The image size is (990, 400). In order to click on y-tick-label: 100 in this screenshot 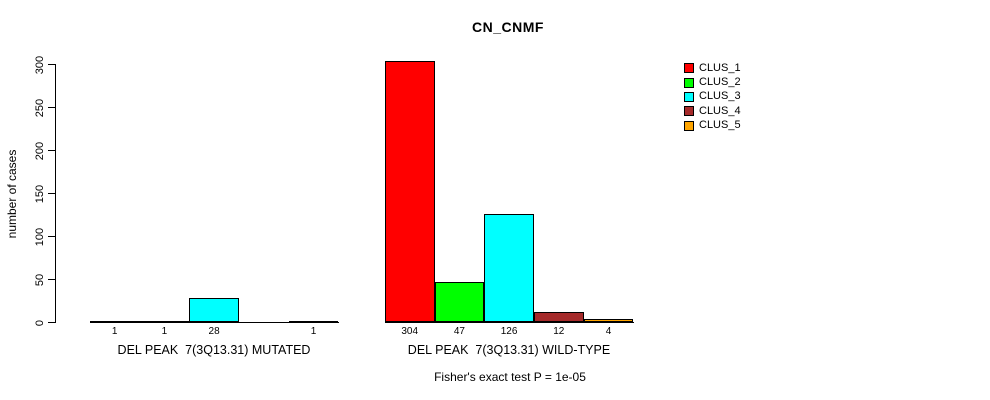, I will do `click(40, 236)`.